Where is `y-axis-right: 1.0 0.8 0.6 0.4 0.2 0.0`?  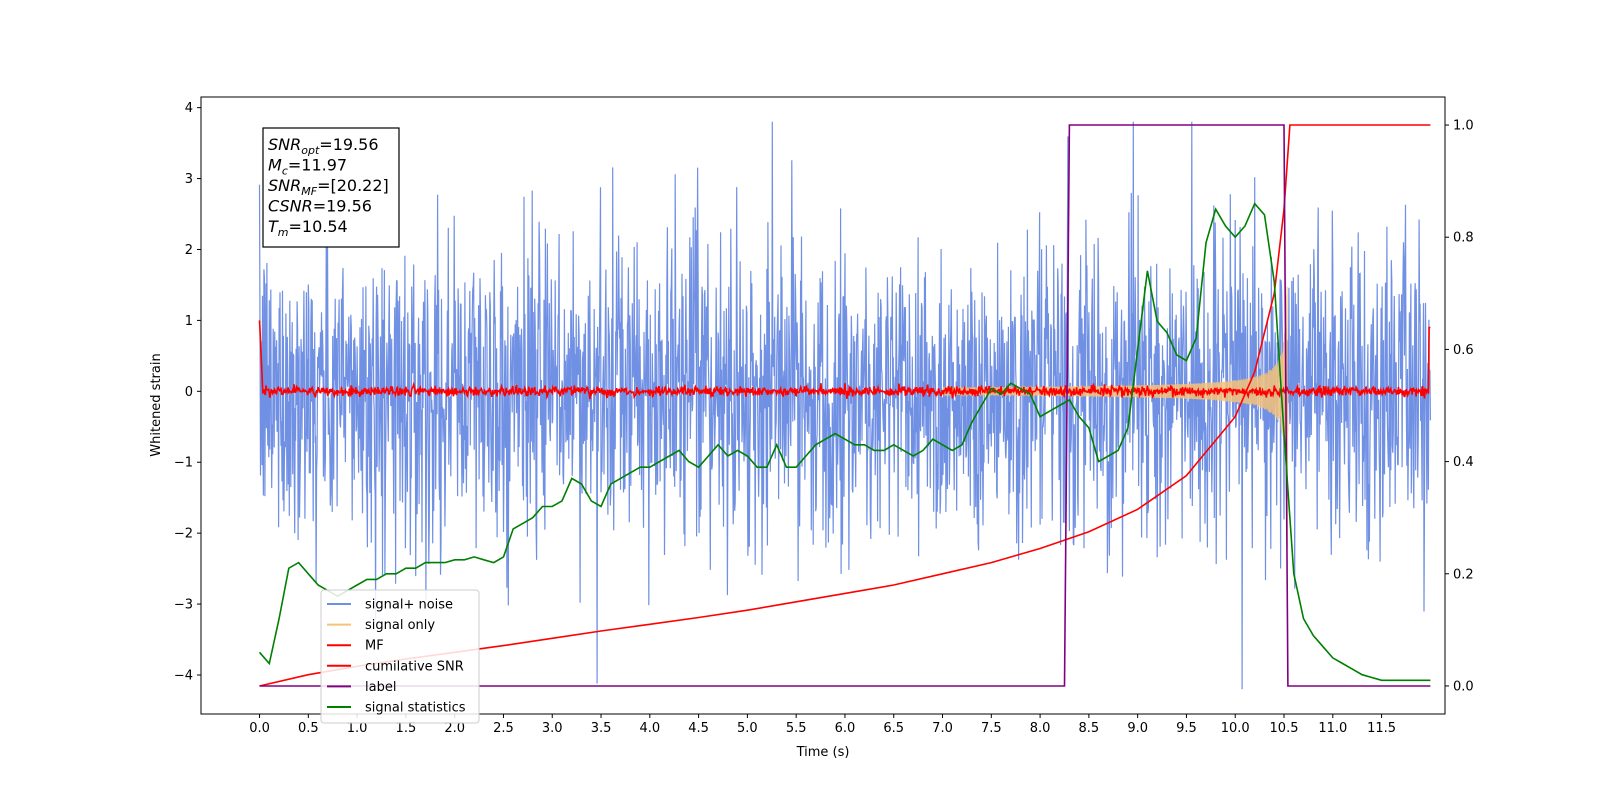
y-axis-right: 1.0 0.8 0.6 0.4 0.2 0.0 is located at coordinates (1459, 406).